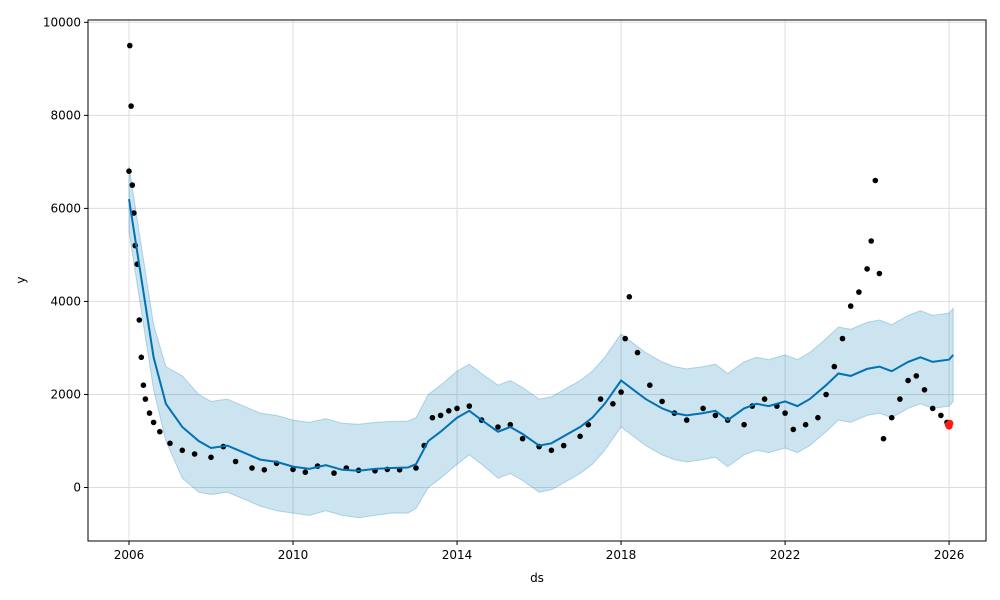 The width and height of the screenshot is (1000, 600). What do you see at coordinates (77, 488) in the screenshot?
I see `y-tick-label: 0` at bounding box center [77, 488].